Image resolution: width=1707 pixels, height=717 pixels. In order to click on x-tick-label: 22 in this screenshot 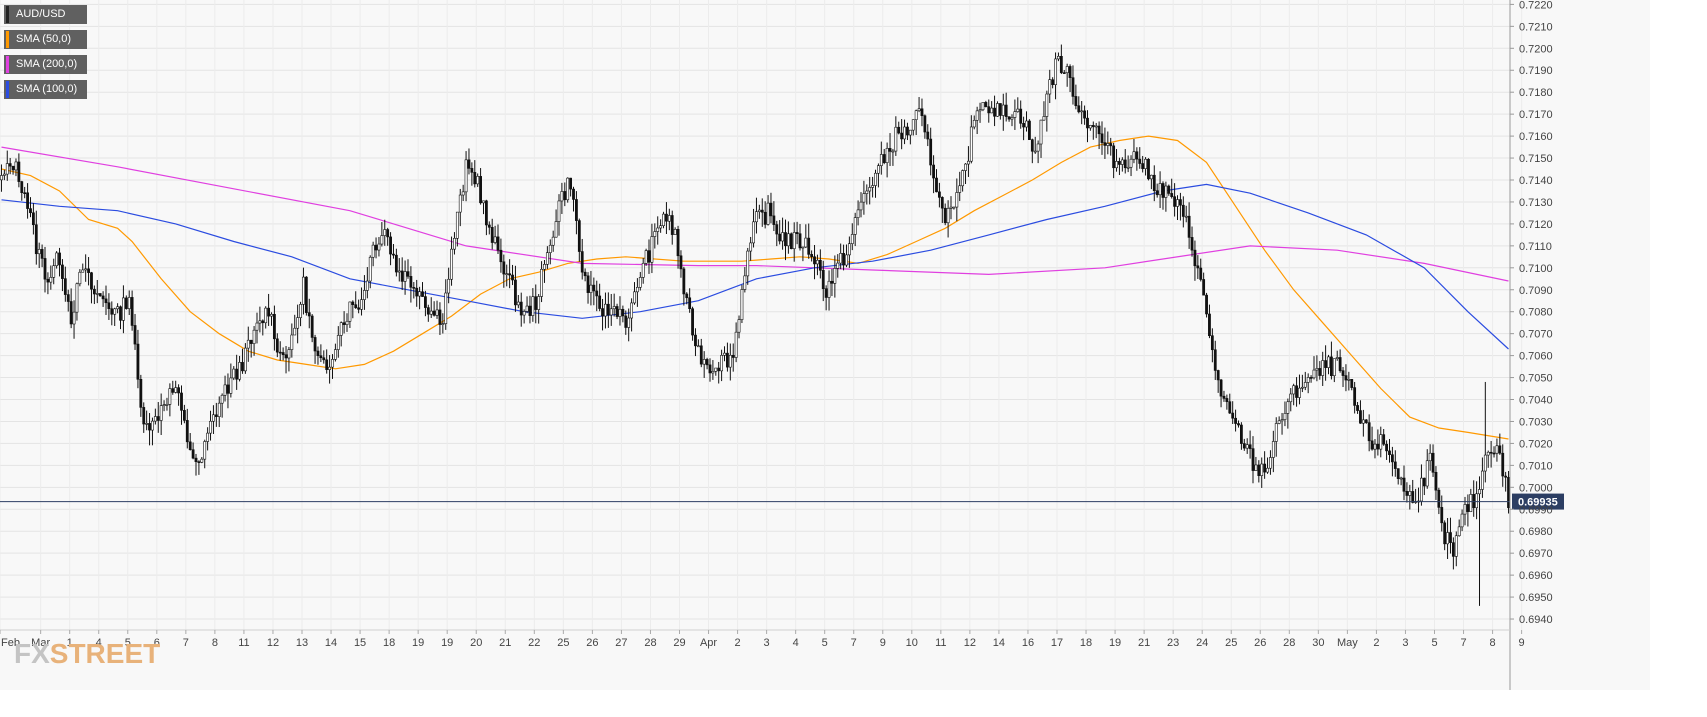, I will do `click(534, 643)`.